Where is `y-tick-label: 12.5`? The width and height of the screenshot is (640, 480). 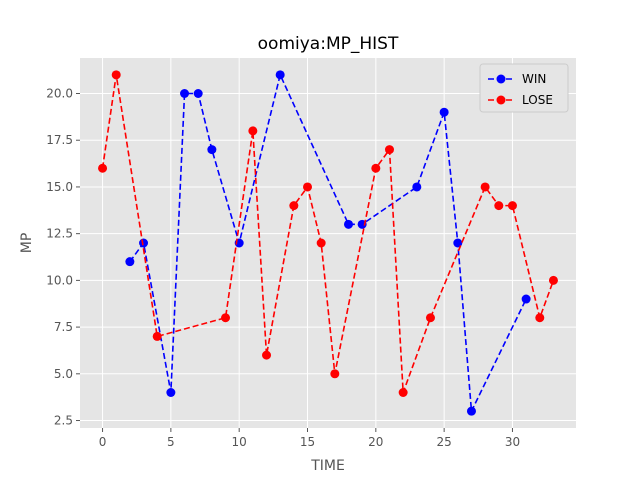
y-tick-label: 12.5 is located at coordinates (59, 234).